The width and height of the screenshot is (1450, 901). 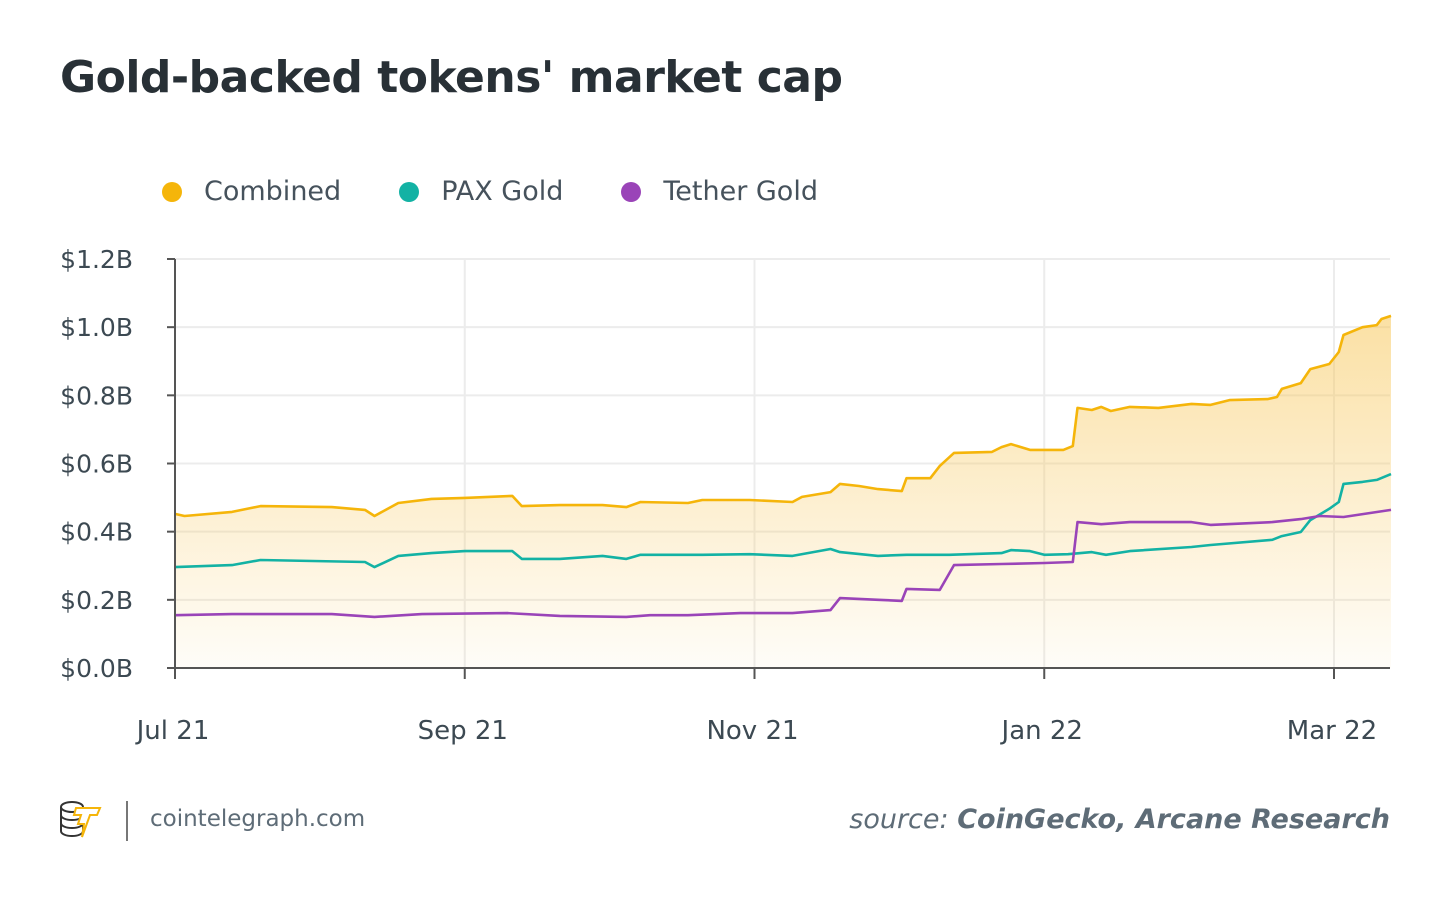 What do you see at coordinates (463, 731) in the screenshot?
I see `x-tick-label: Sep 21` at bounding box center [463, 731].